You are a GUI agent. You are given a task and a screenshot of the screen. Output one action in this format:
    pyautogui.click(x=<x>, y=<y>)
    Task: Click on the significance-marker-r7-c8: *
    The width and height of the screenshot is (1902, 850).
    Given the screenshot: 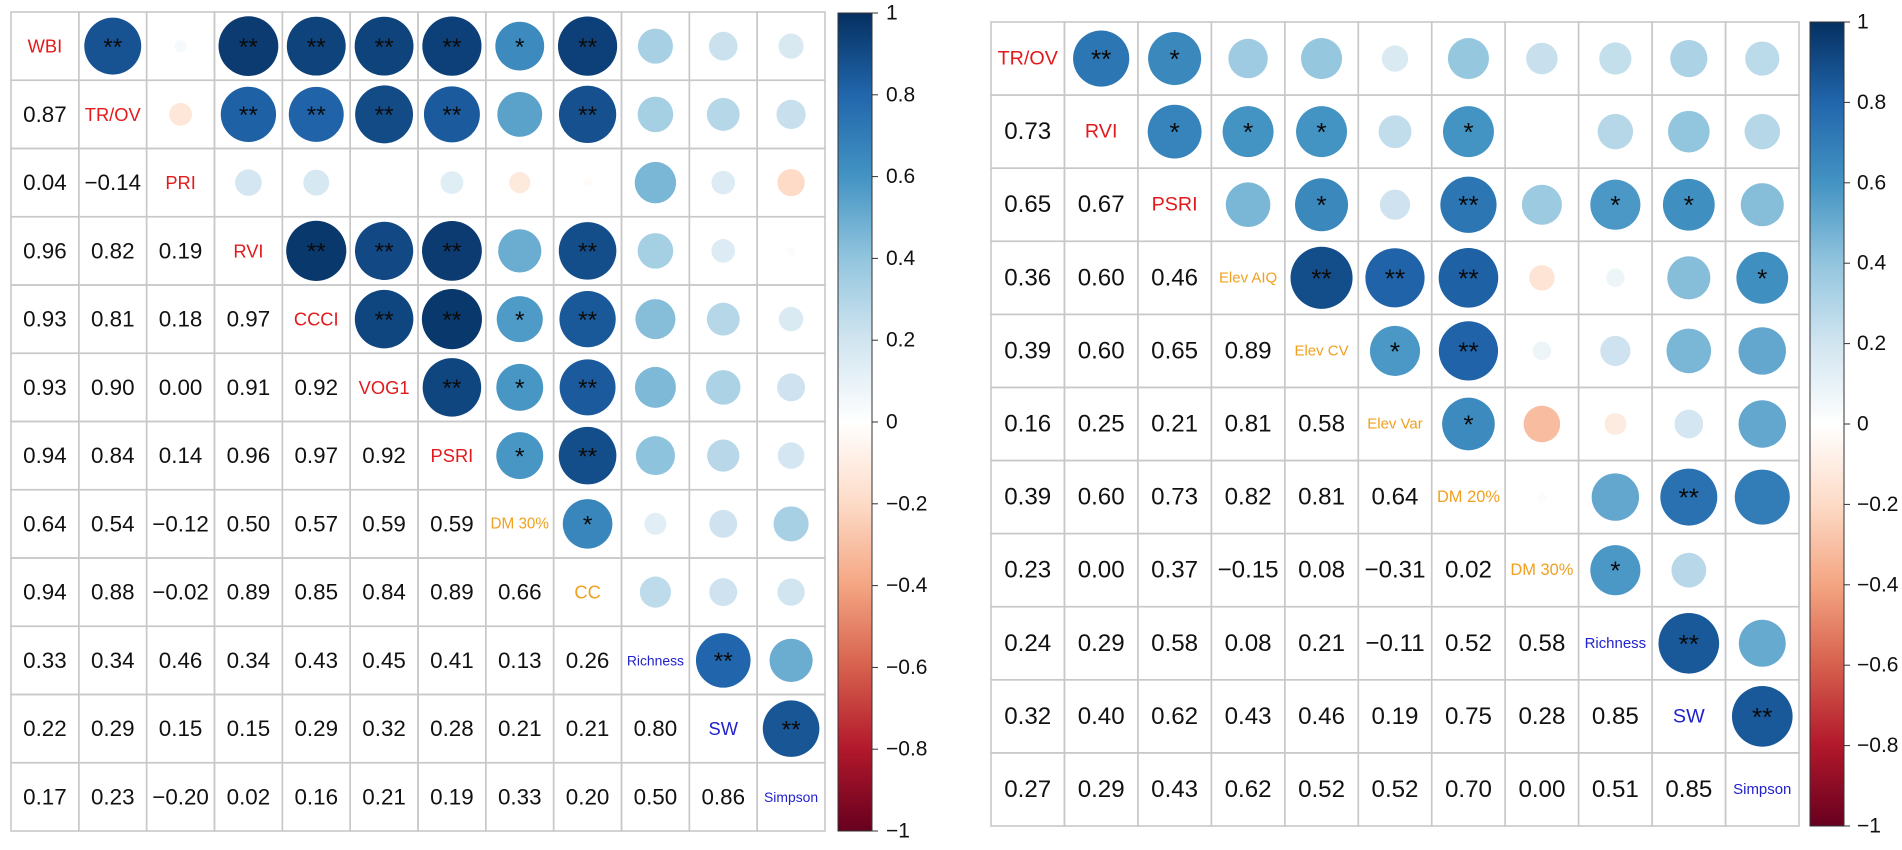 What is the action you would take?
    pyautogui.click(x=588, y=525)
    